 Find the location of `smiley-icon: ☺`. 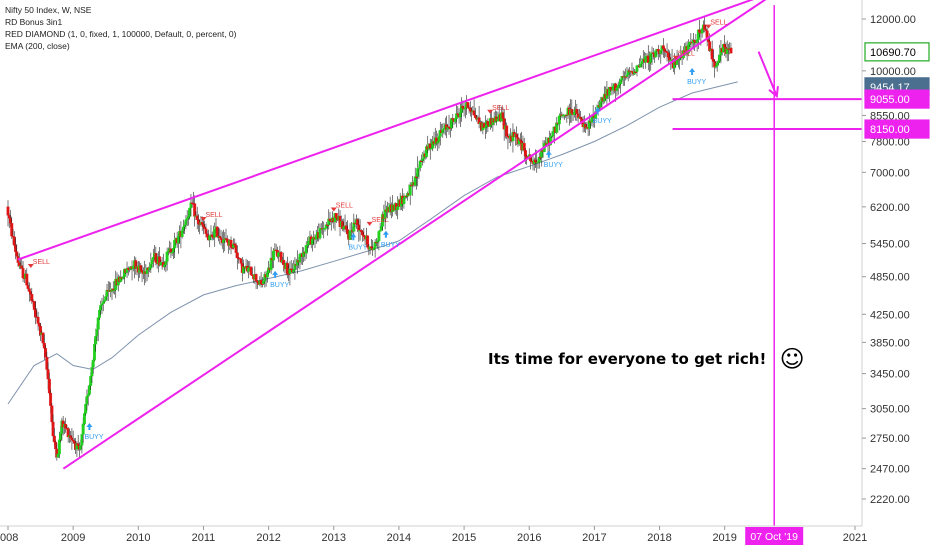

smiley-icon: ☺ is located at coordinates (792, 359).